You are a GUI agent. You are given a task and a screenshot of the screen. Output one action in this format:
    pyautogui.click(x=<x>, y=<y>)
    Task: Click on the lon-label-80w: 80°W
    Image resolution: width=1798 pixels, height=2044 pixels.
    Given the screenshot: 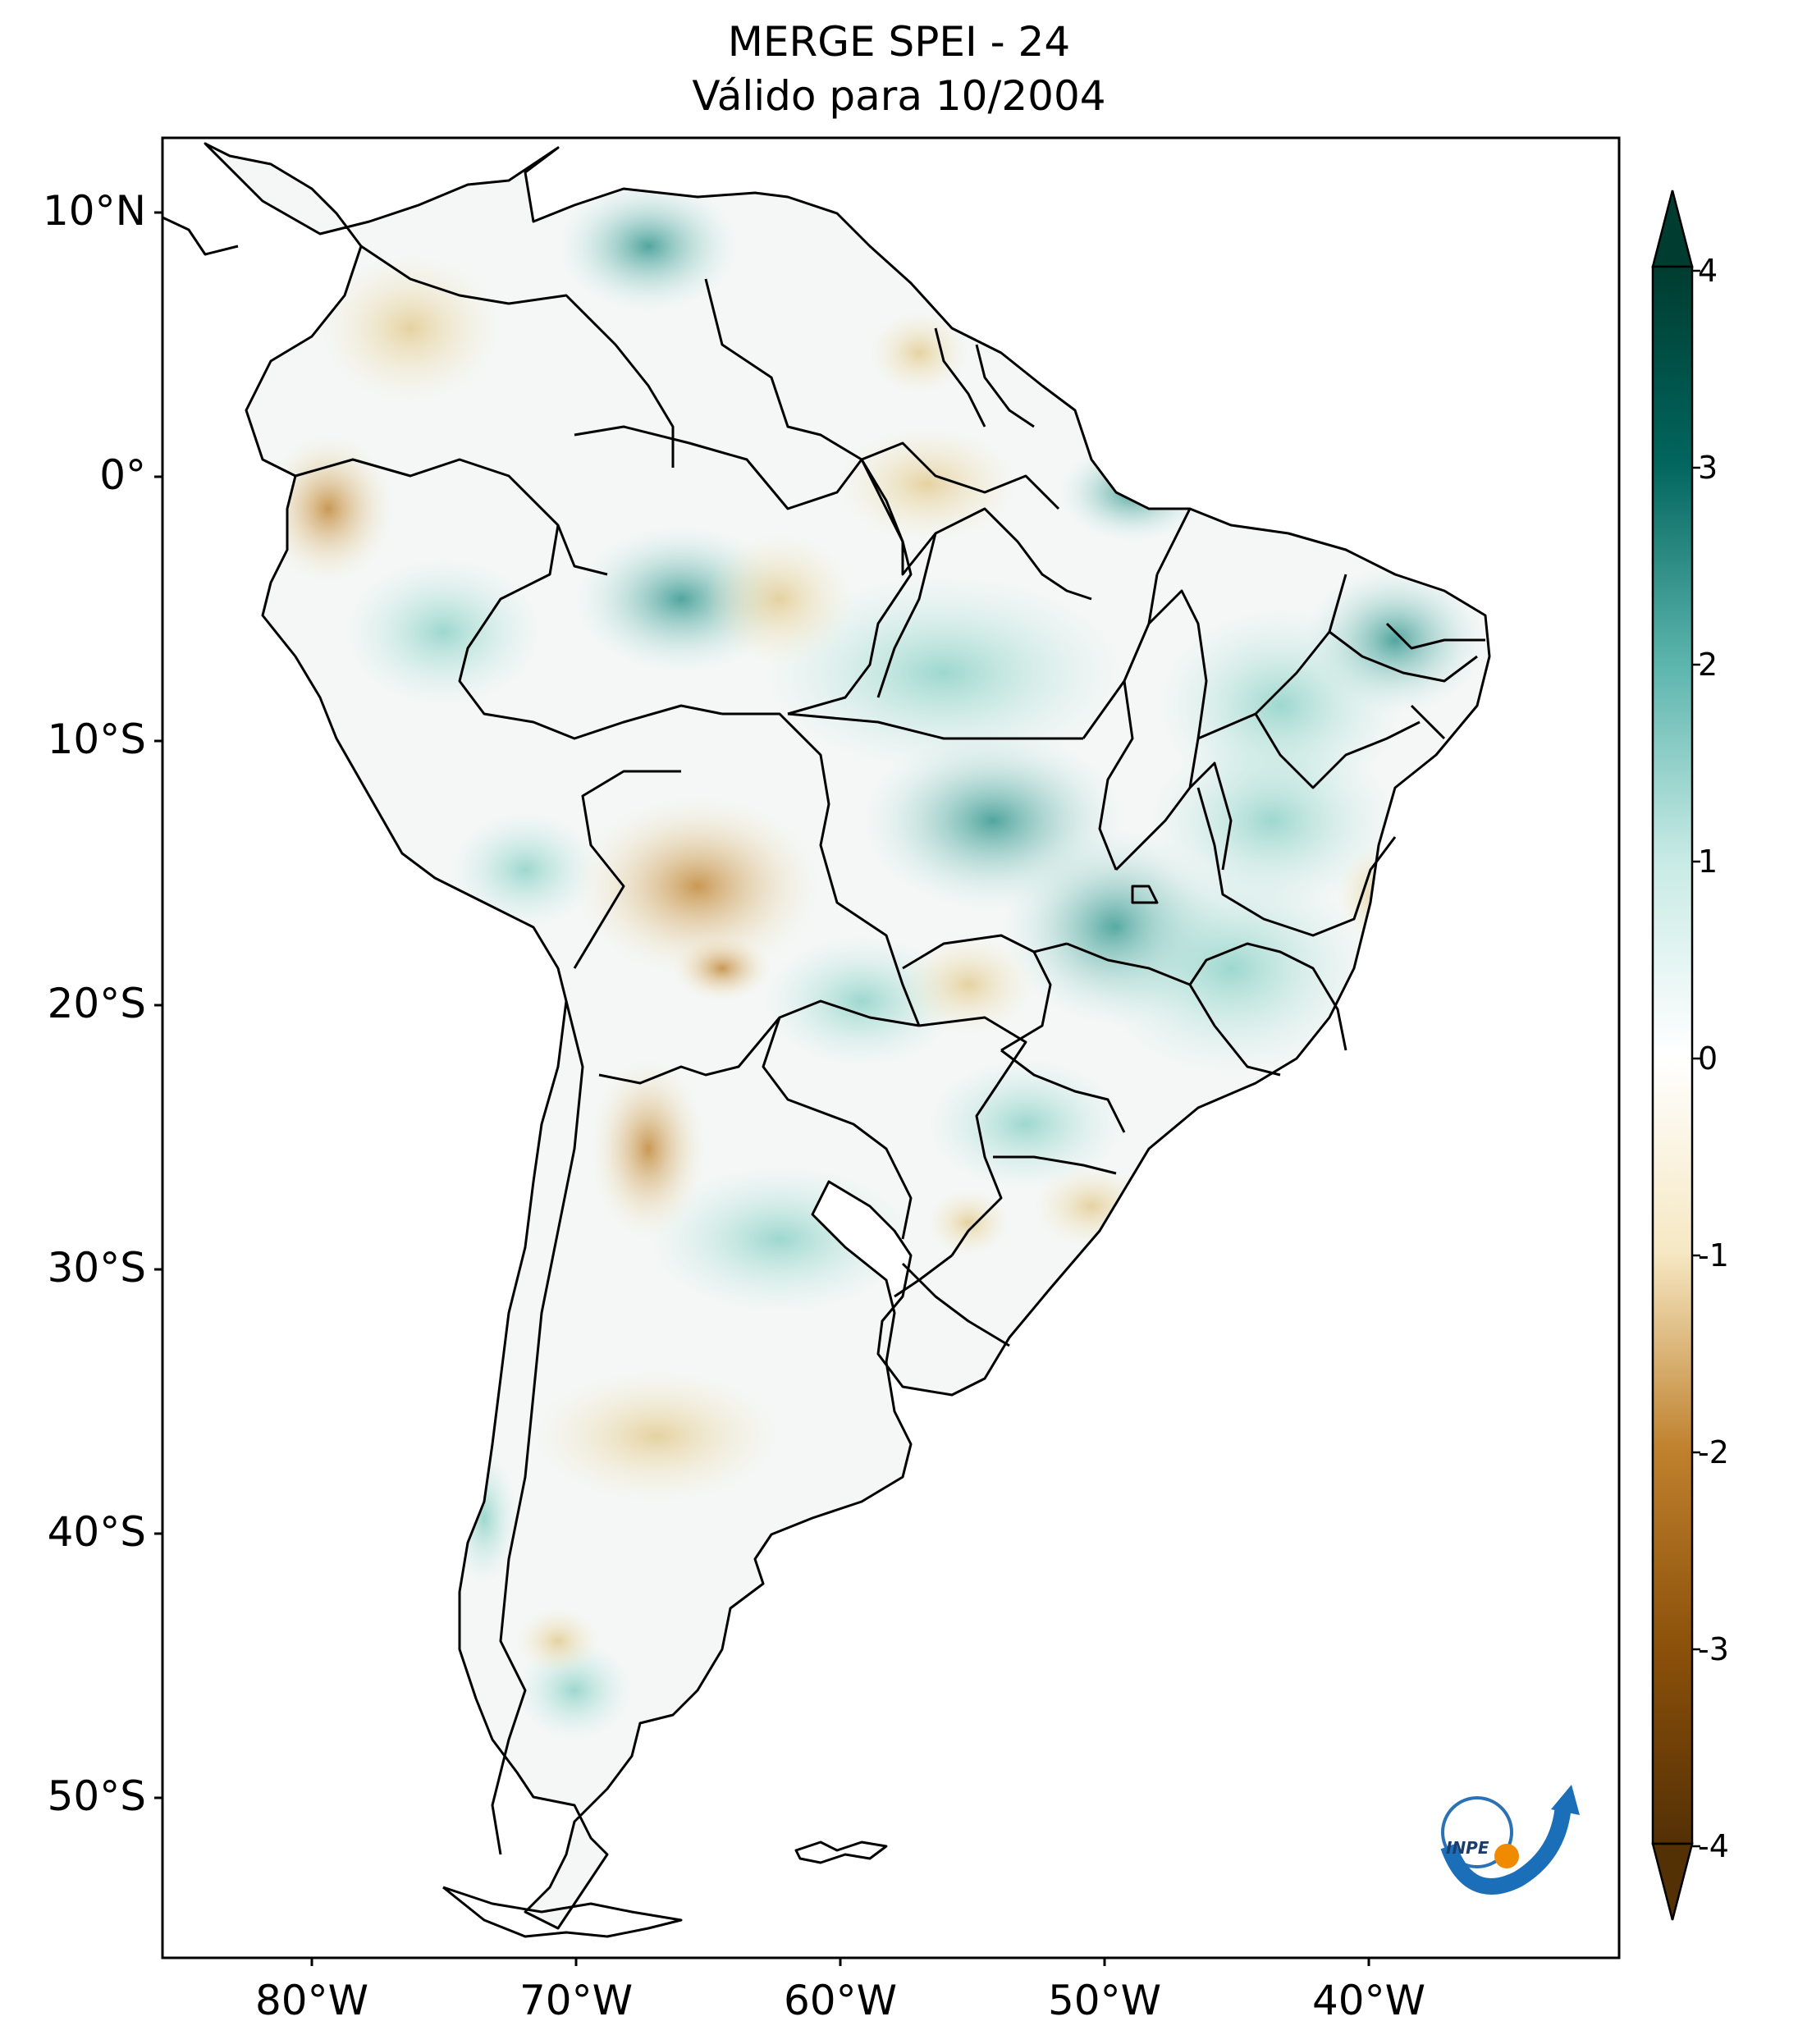 What is the action you would take?
    pyautogui.click(x=311, y=2001)
    